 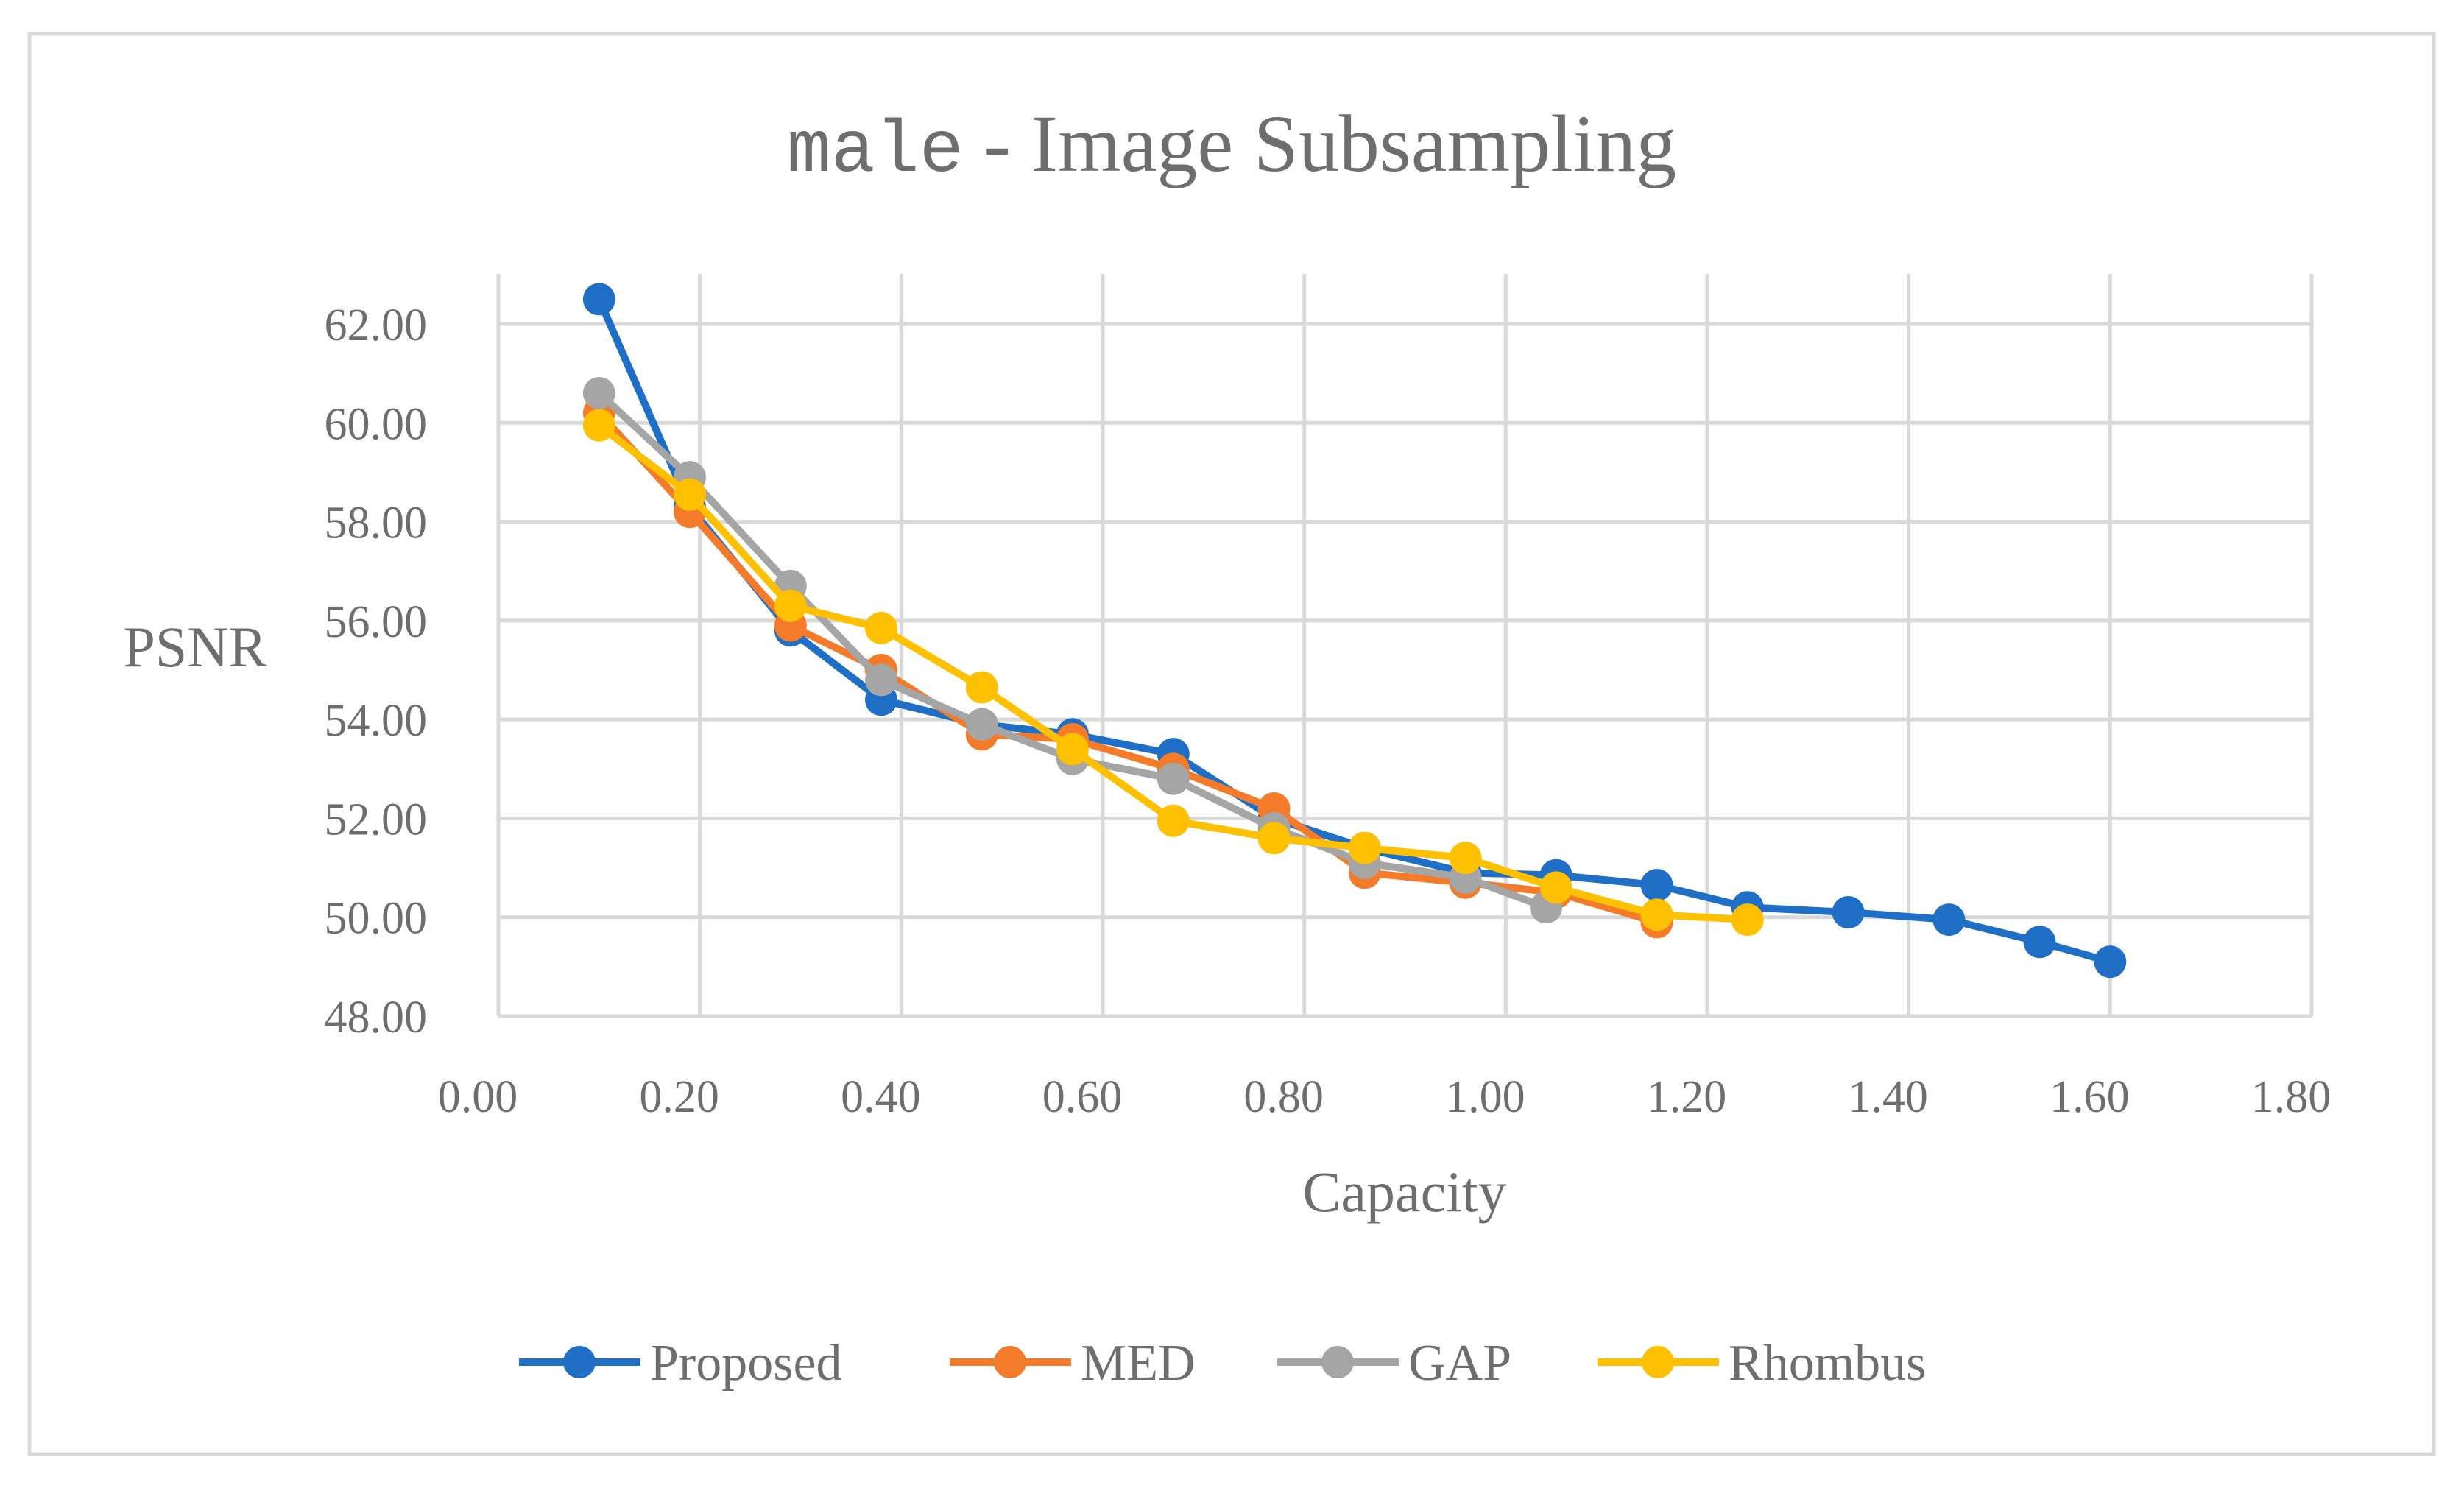 I want to click on y-tick-label: 60.00, so click(x=376, y=424).